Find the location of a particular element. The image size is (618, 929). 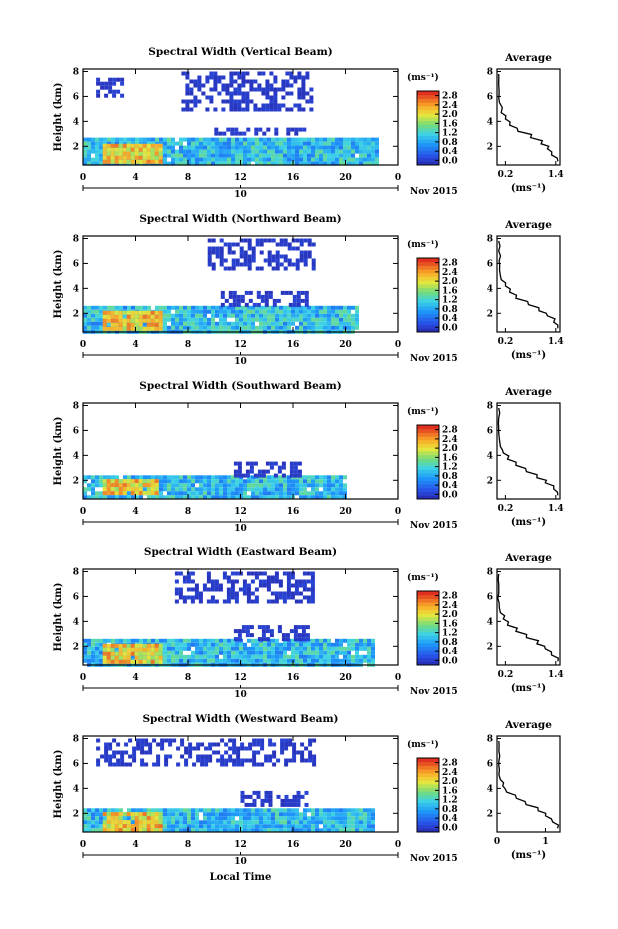

colorbar-tick-label: 2.0 is located at coordinates (450, 449).